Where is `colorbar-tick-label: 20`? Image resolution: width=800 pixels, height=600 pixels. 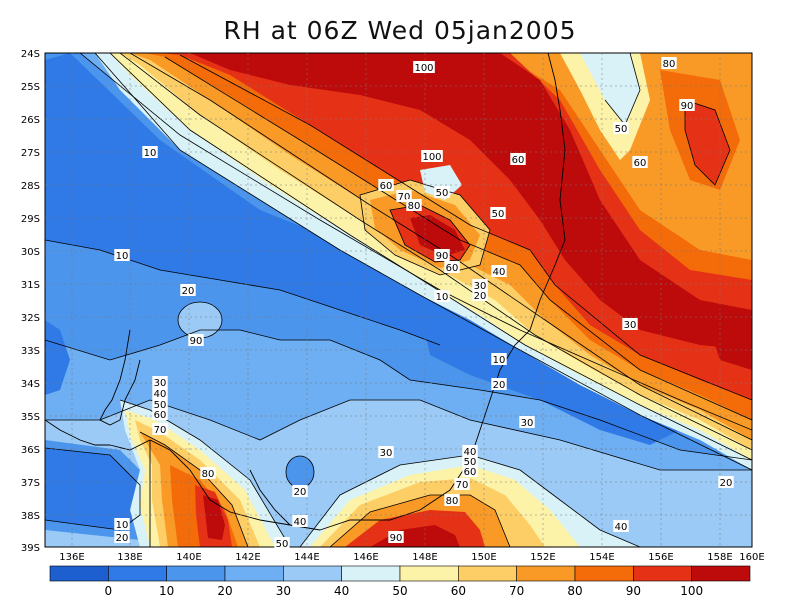
colorbar-tick-label: 20 is located at coordinates (224, 591).